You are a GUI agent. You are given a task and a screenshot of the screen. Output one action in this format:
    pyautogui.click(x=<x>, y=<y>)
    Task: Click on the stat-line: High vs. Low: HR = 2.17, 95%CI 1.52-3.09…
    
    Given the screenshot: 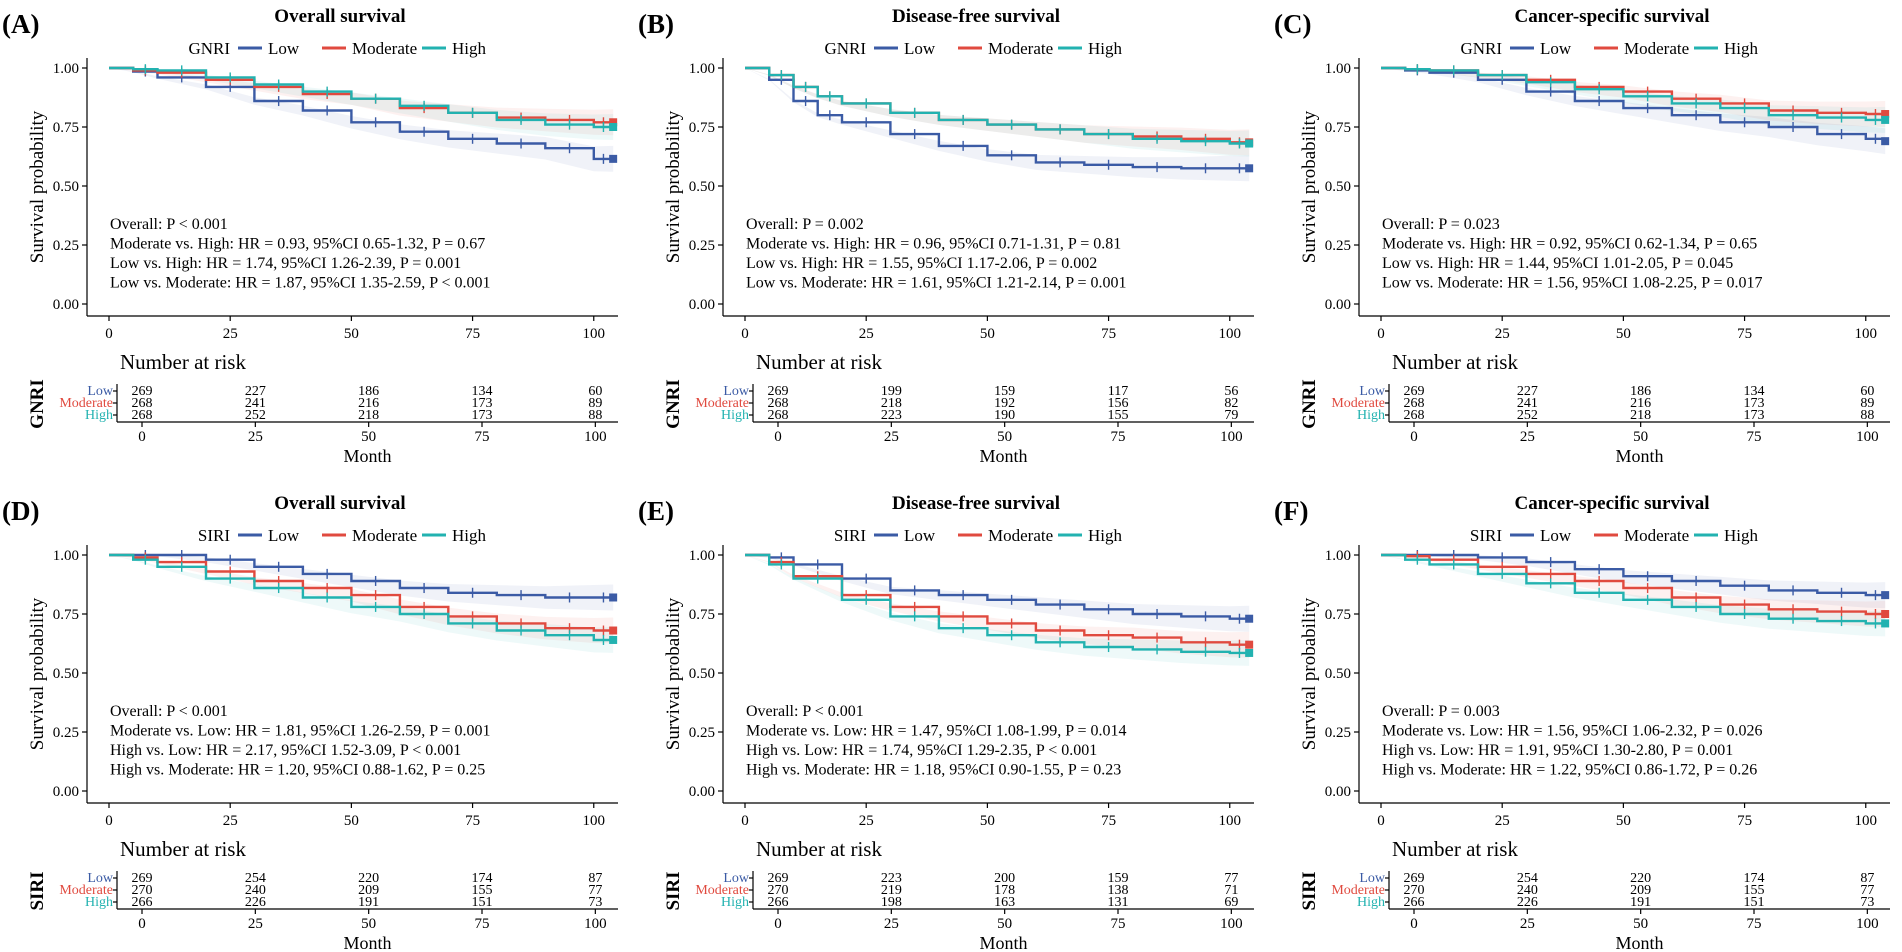 What is the action you would take?
    pyautogui.click(x=285, y=750)
    